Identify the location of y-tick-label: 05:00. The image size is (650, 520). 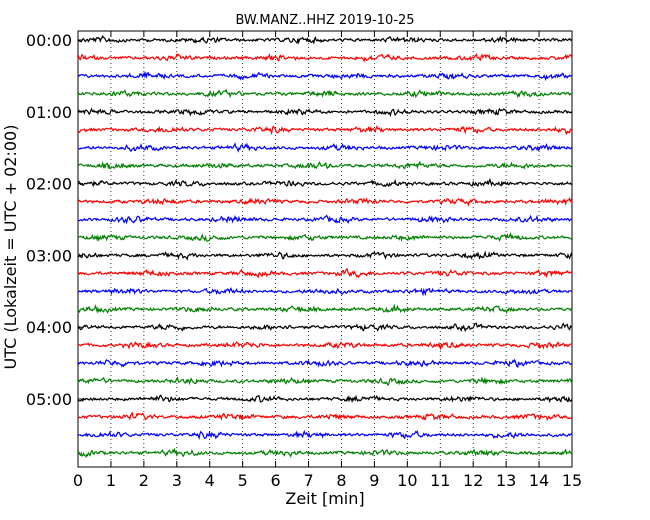
(49, 399).